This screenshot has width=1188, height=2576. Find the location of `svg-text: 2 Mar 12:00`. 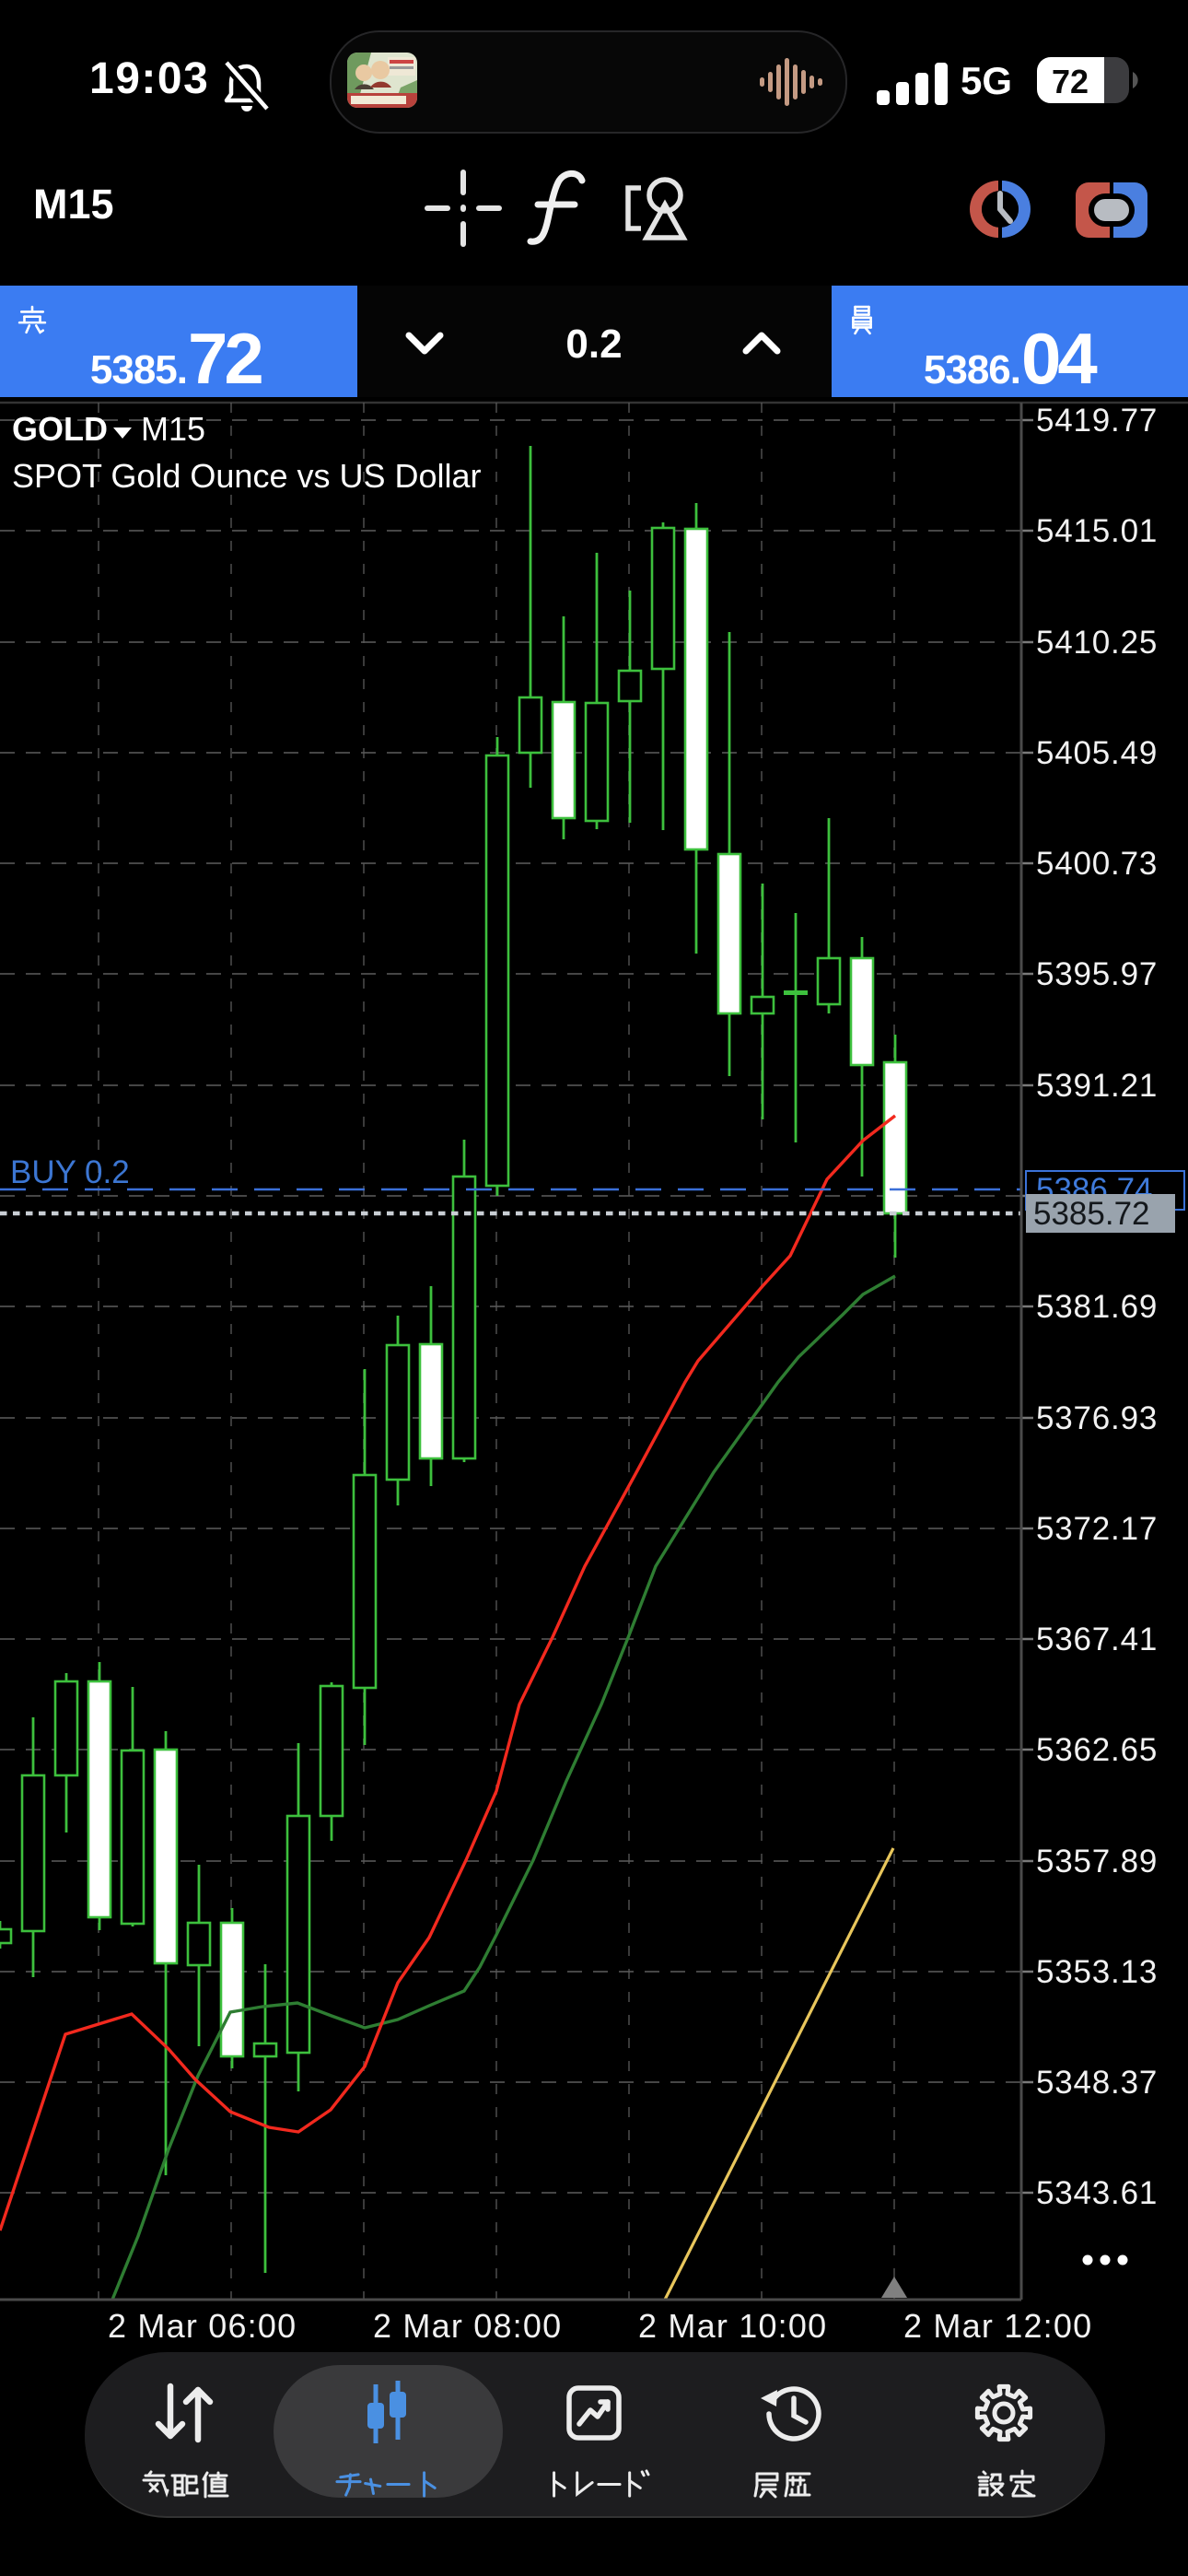

svg-text: 2 Mar 12:00 is located at coordinates (998, 2323).